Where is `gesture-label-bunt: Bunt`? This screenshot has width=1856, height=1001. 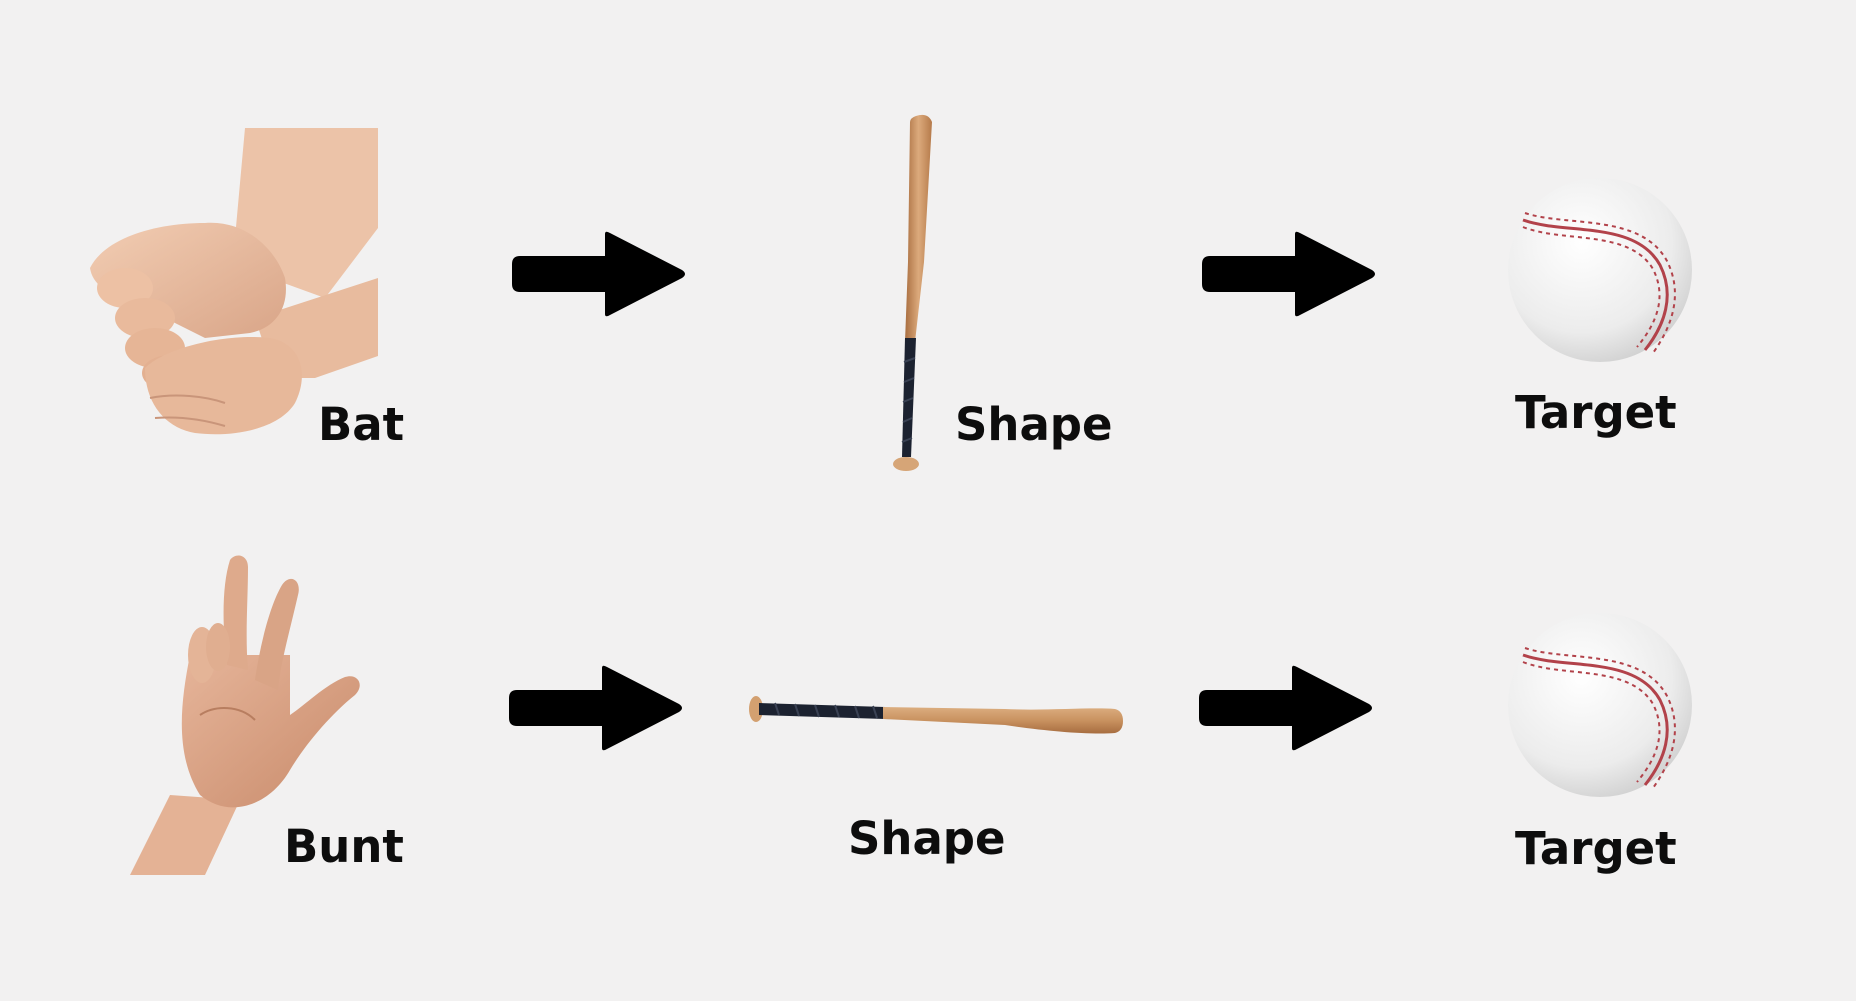
gesture-label-bunt: Bunt is located at coordinates (344, 846).